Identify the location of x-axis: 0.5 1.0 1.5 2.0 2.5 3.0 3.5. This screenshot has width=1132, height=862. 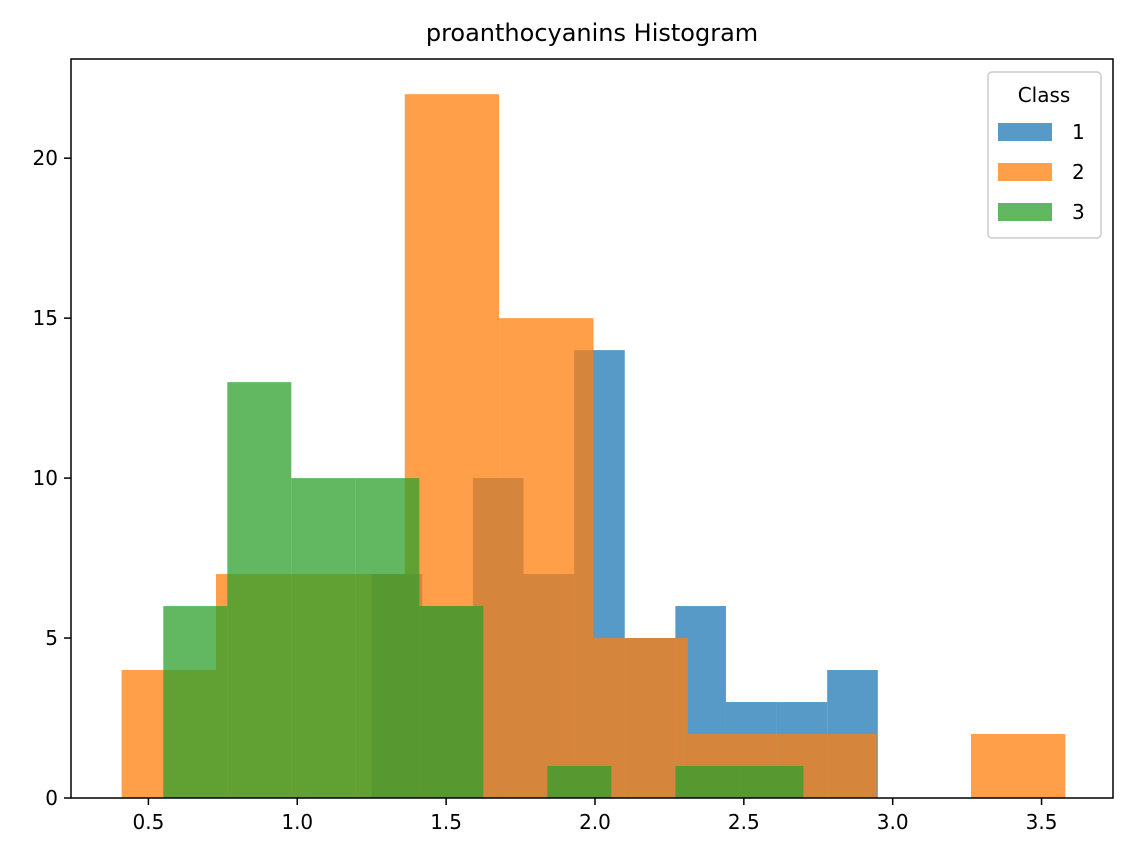
(594, 816).